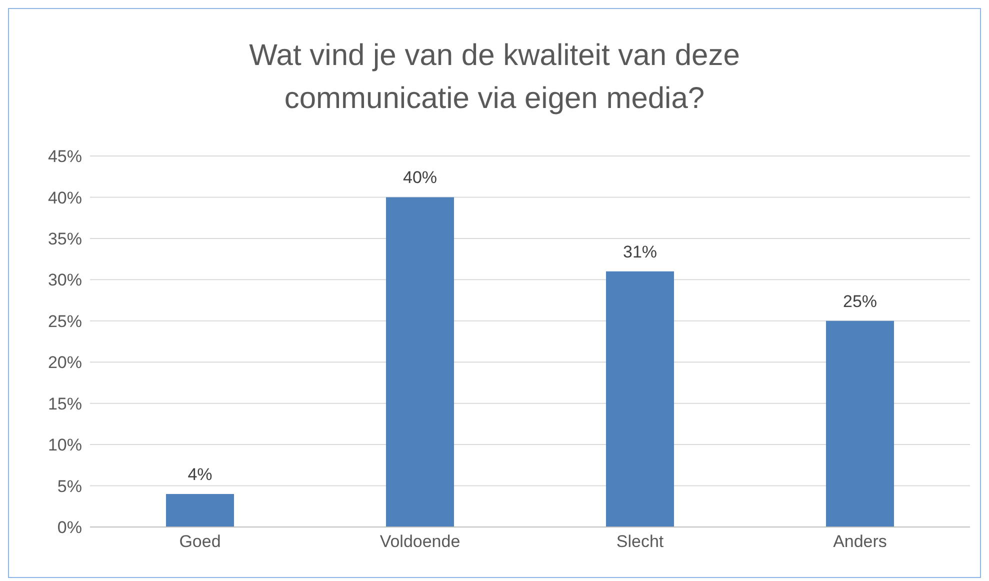  Describe the element at coordinates (65, 362) in the screenshot. I see `y-tick-label: 20%` at that location.